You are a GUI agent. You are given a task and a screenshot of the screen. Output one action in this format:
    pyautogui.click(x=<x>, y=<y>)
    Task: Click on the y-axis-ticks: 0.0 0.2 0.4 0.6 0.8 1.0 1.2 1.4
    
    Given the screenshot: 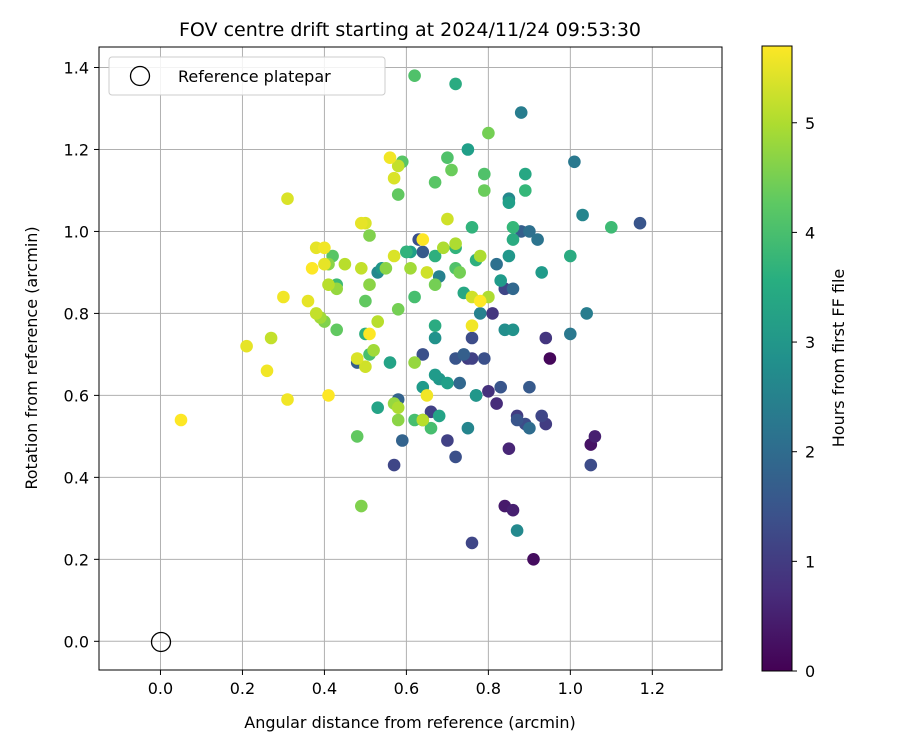 What is the action you would take?
    pyautogui.click(x=81, y=354)
    